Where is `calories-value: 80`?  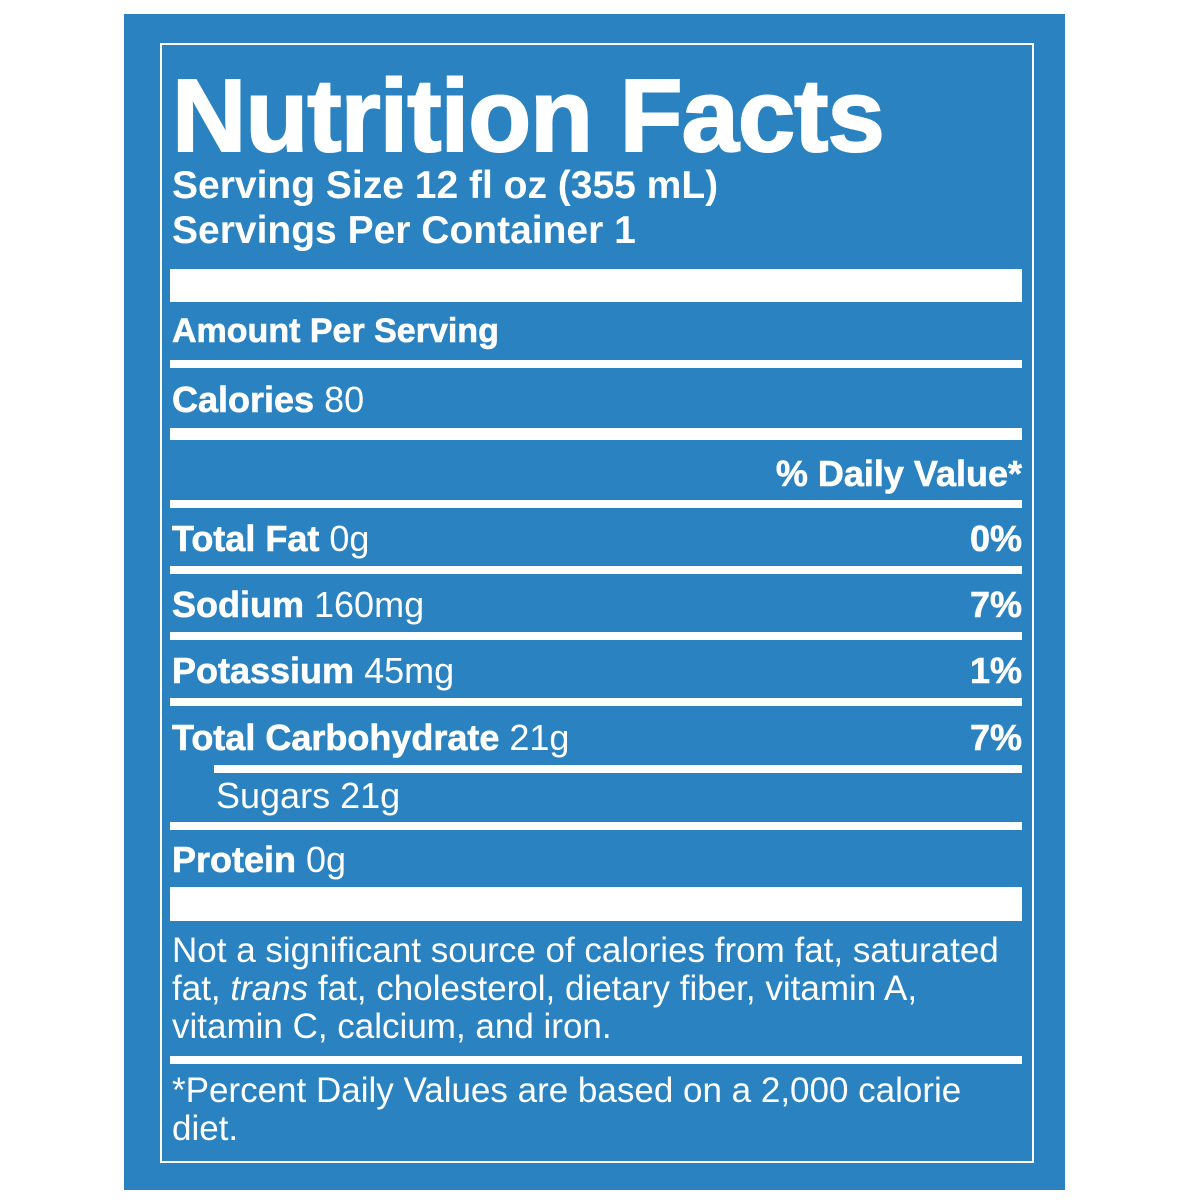
calories-value: 80 is located at coordinates (344, 399).